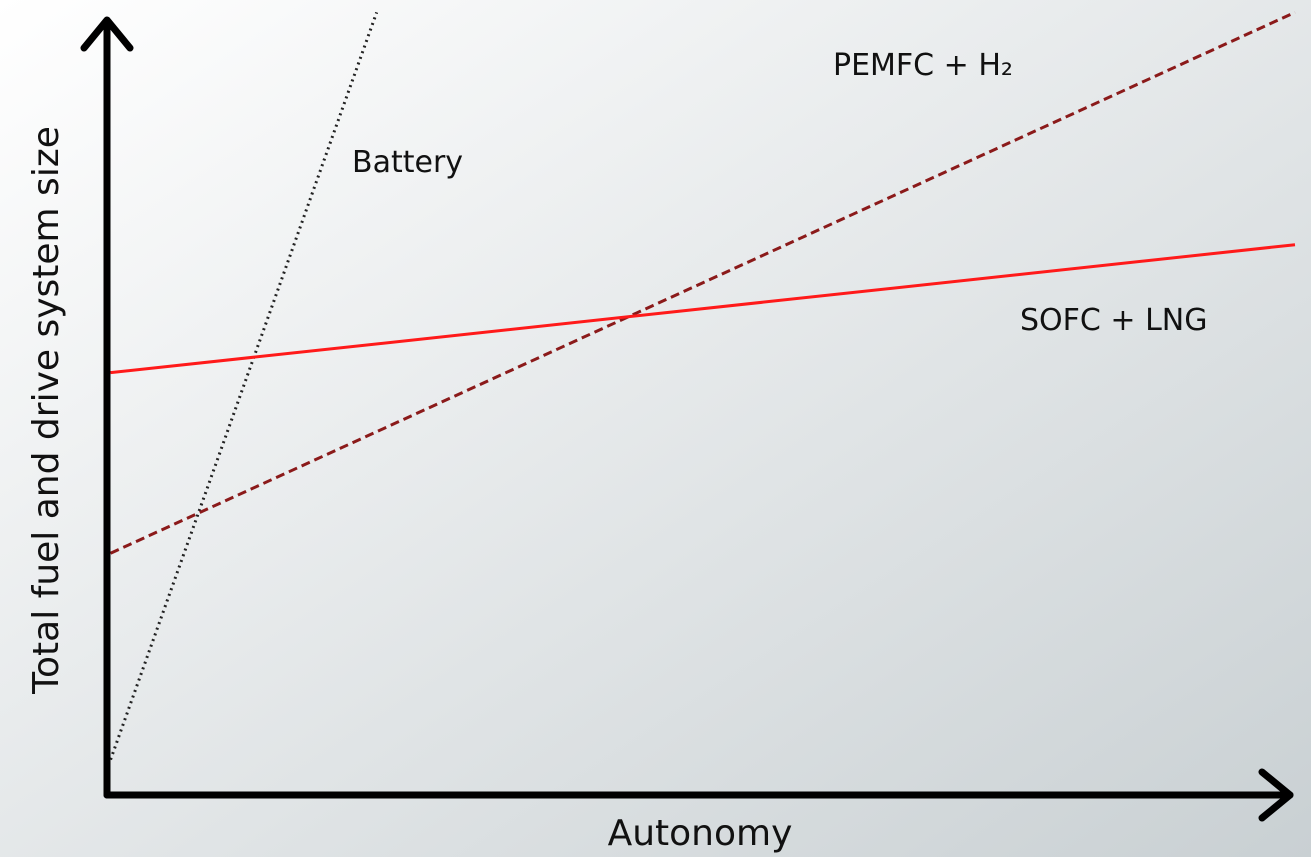 The height and width of the screenshot is (857, 1311). I want to click on y-axis-label: Total fuel and drive system size, so click(46, 410).